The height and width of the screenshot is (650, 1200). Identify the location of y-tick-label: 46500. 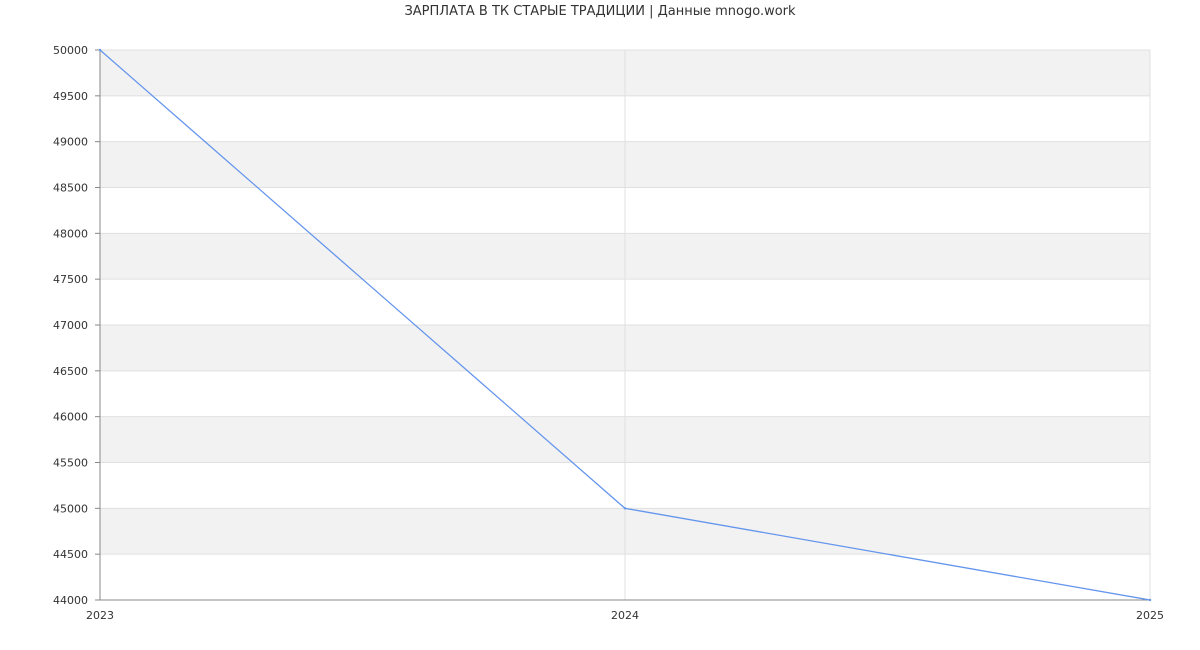
(70, 371).